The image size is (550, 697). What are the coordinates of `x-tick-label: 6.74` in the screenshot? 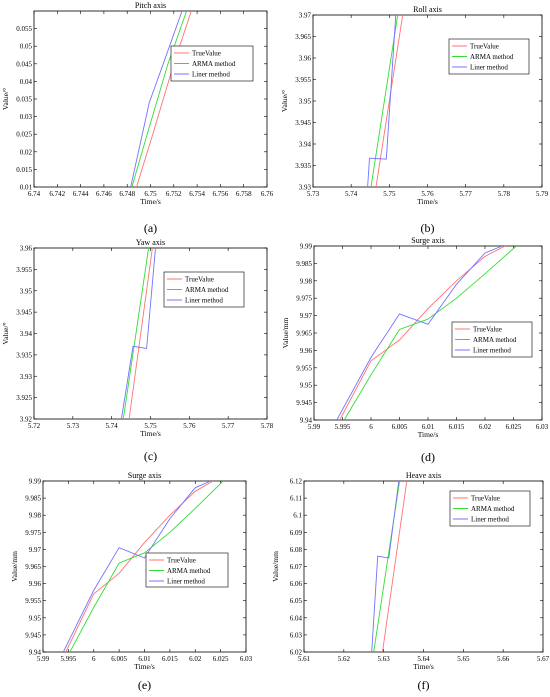 It's located at (34, 194).